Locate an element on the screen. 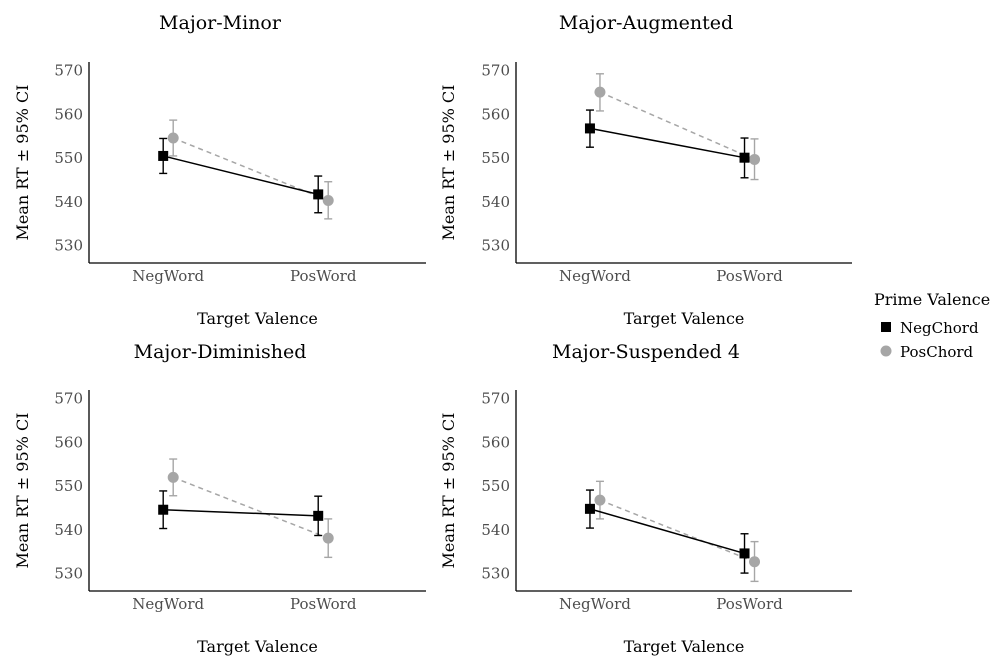 This screenshot has width=1008, height=672. panel-title: Major-Minor is located at coordinates (220, 23).